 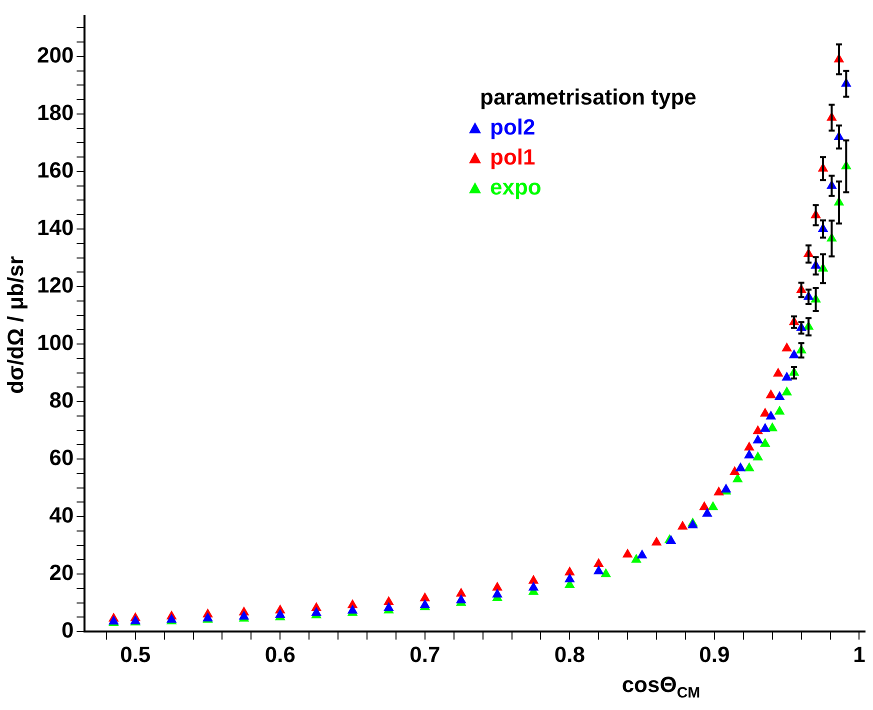 What do you see at coordinates (61, 573) in the screenshot?
I see `y-tick-label: 20` at bounding box center [61, 573].